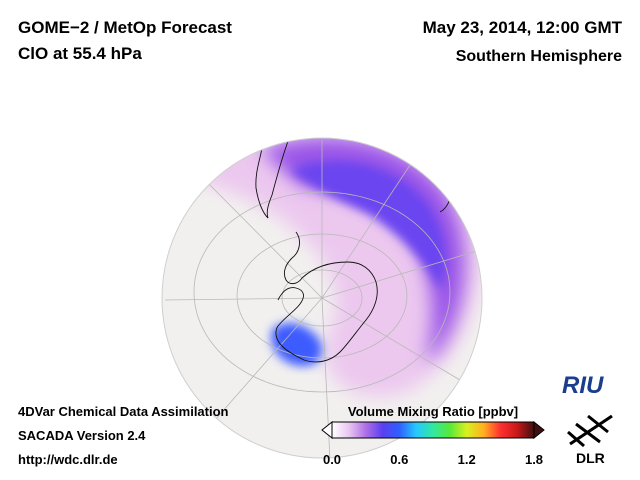 Image resolution: width=640 pixels, height=480 pixels. Describe the element at coordinates (68, 459) in the screenshot. I see `footer-url: http://wdc.dlr.de` at that location.